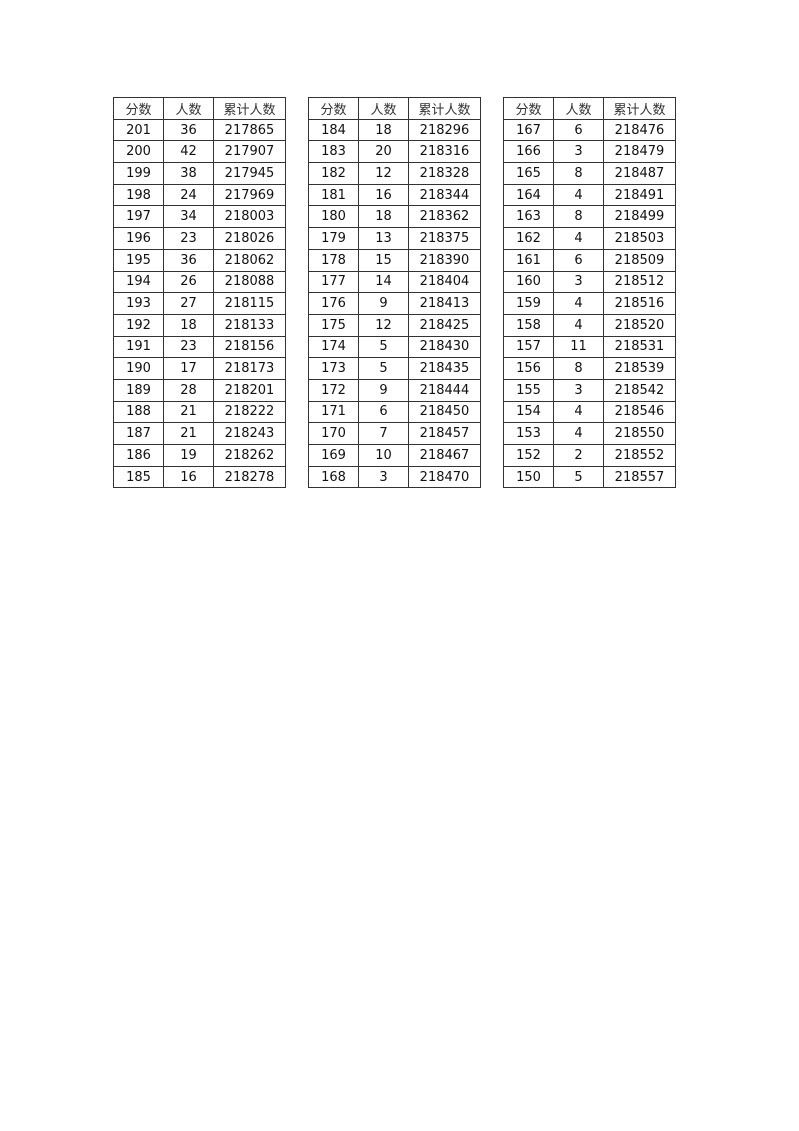  Describe the element at coordinates (639, 282) in the screenshot. I see `cumulative-cell: 218512` at that location.